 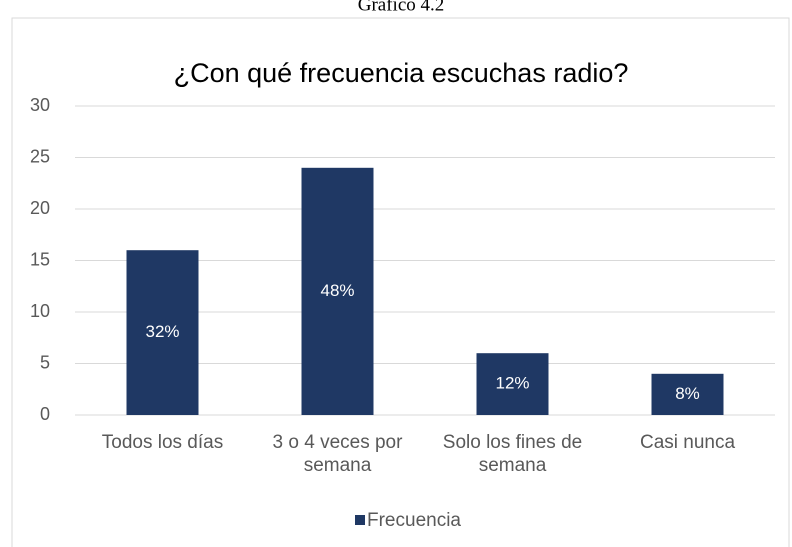 What do you see at coordinates (40, 156) in the screenshot?
I see `y-tick-label: 25` at bounding box center [40, 156].